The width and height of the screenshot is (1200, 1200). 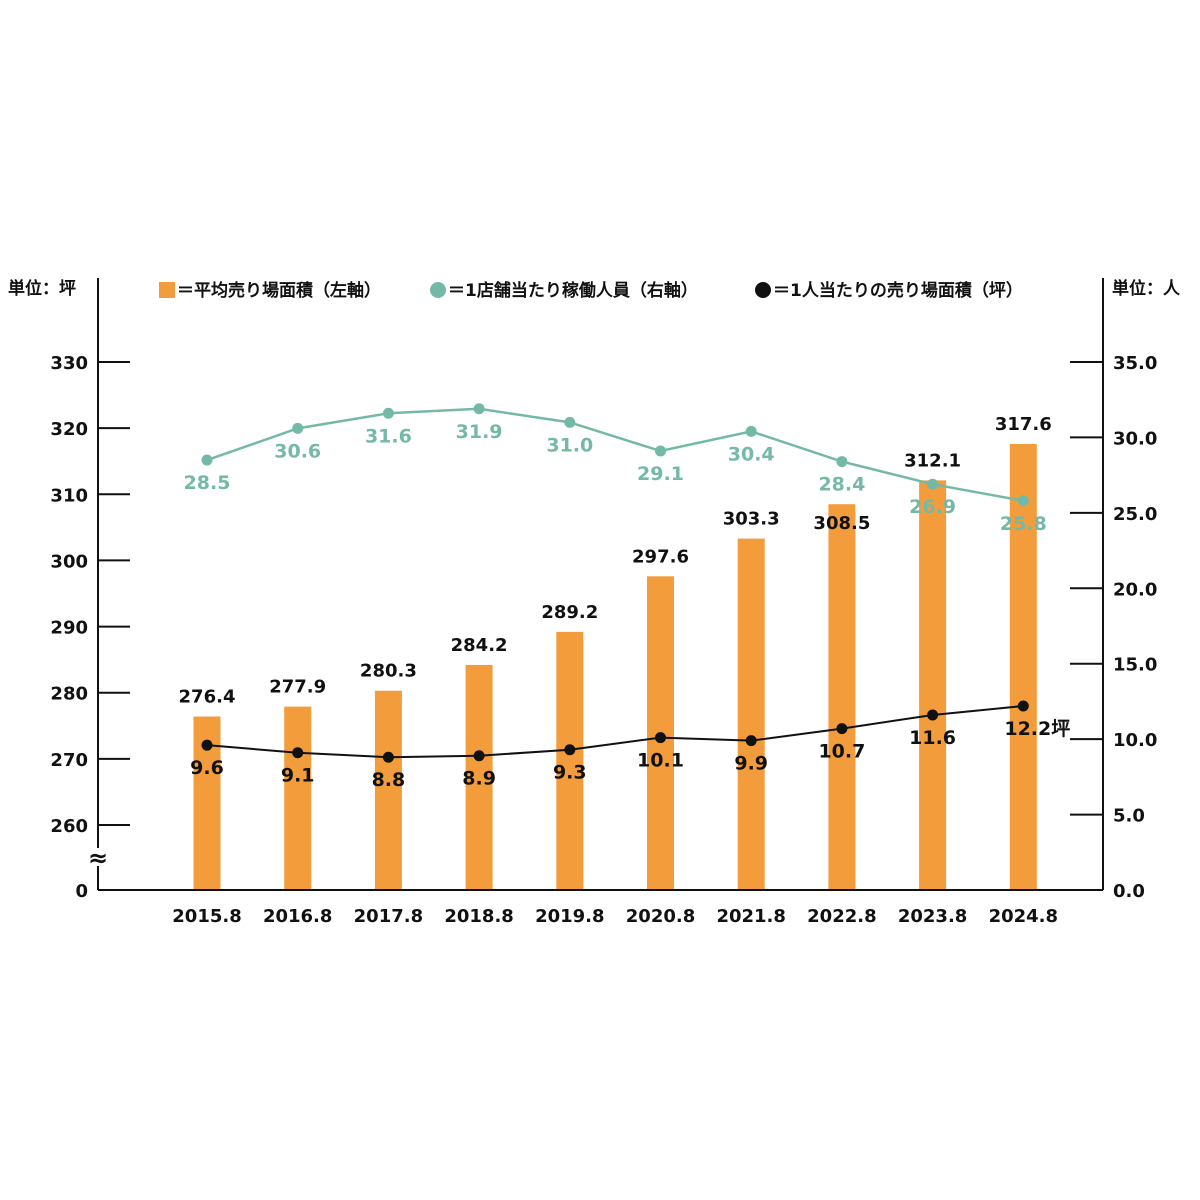 What do you see at coordinates (763, 290) in the screenshot?
I see `legend-swatch-per-person` at bounding box center [763, 290].